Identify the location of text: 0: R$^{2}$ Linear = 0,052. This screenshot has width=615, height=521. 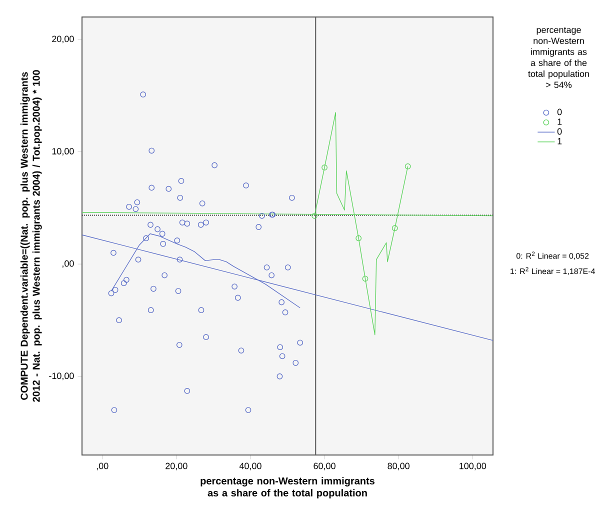
(552, 256).